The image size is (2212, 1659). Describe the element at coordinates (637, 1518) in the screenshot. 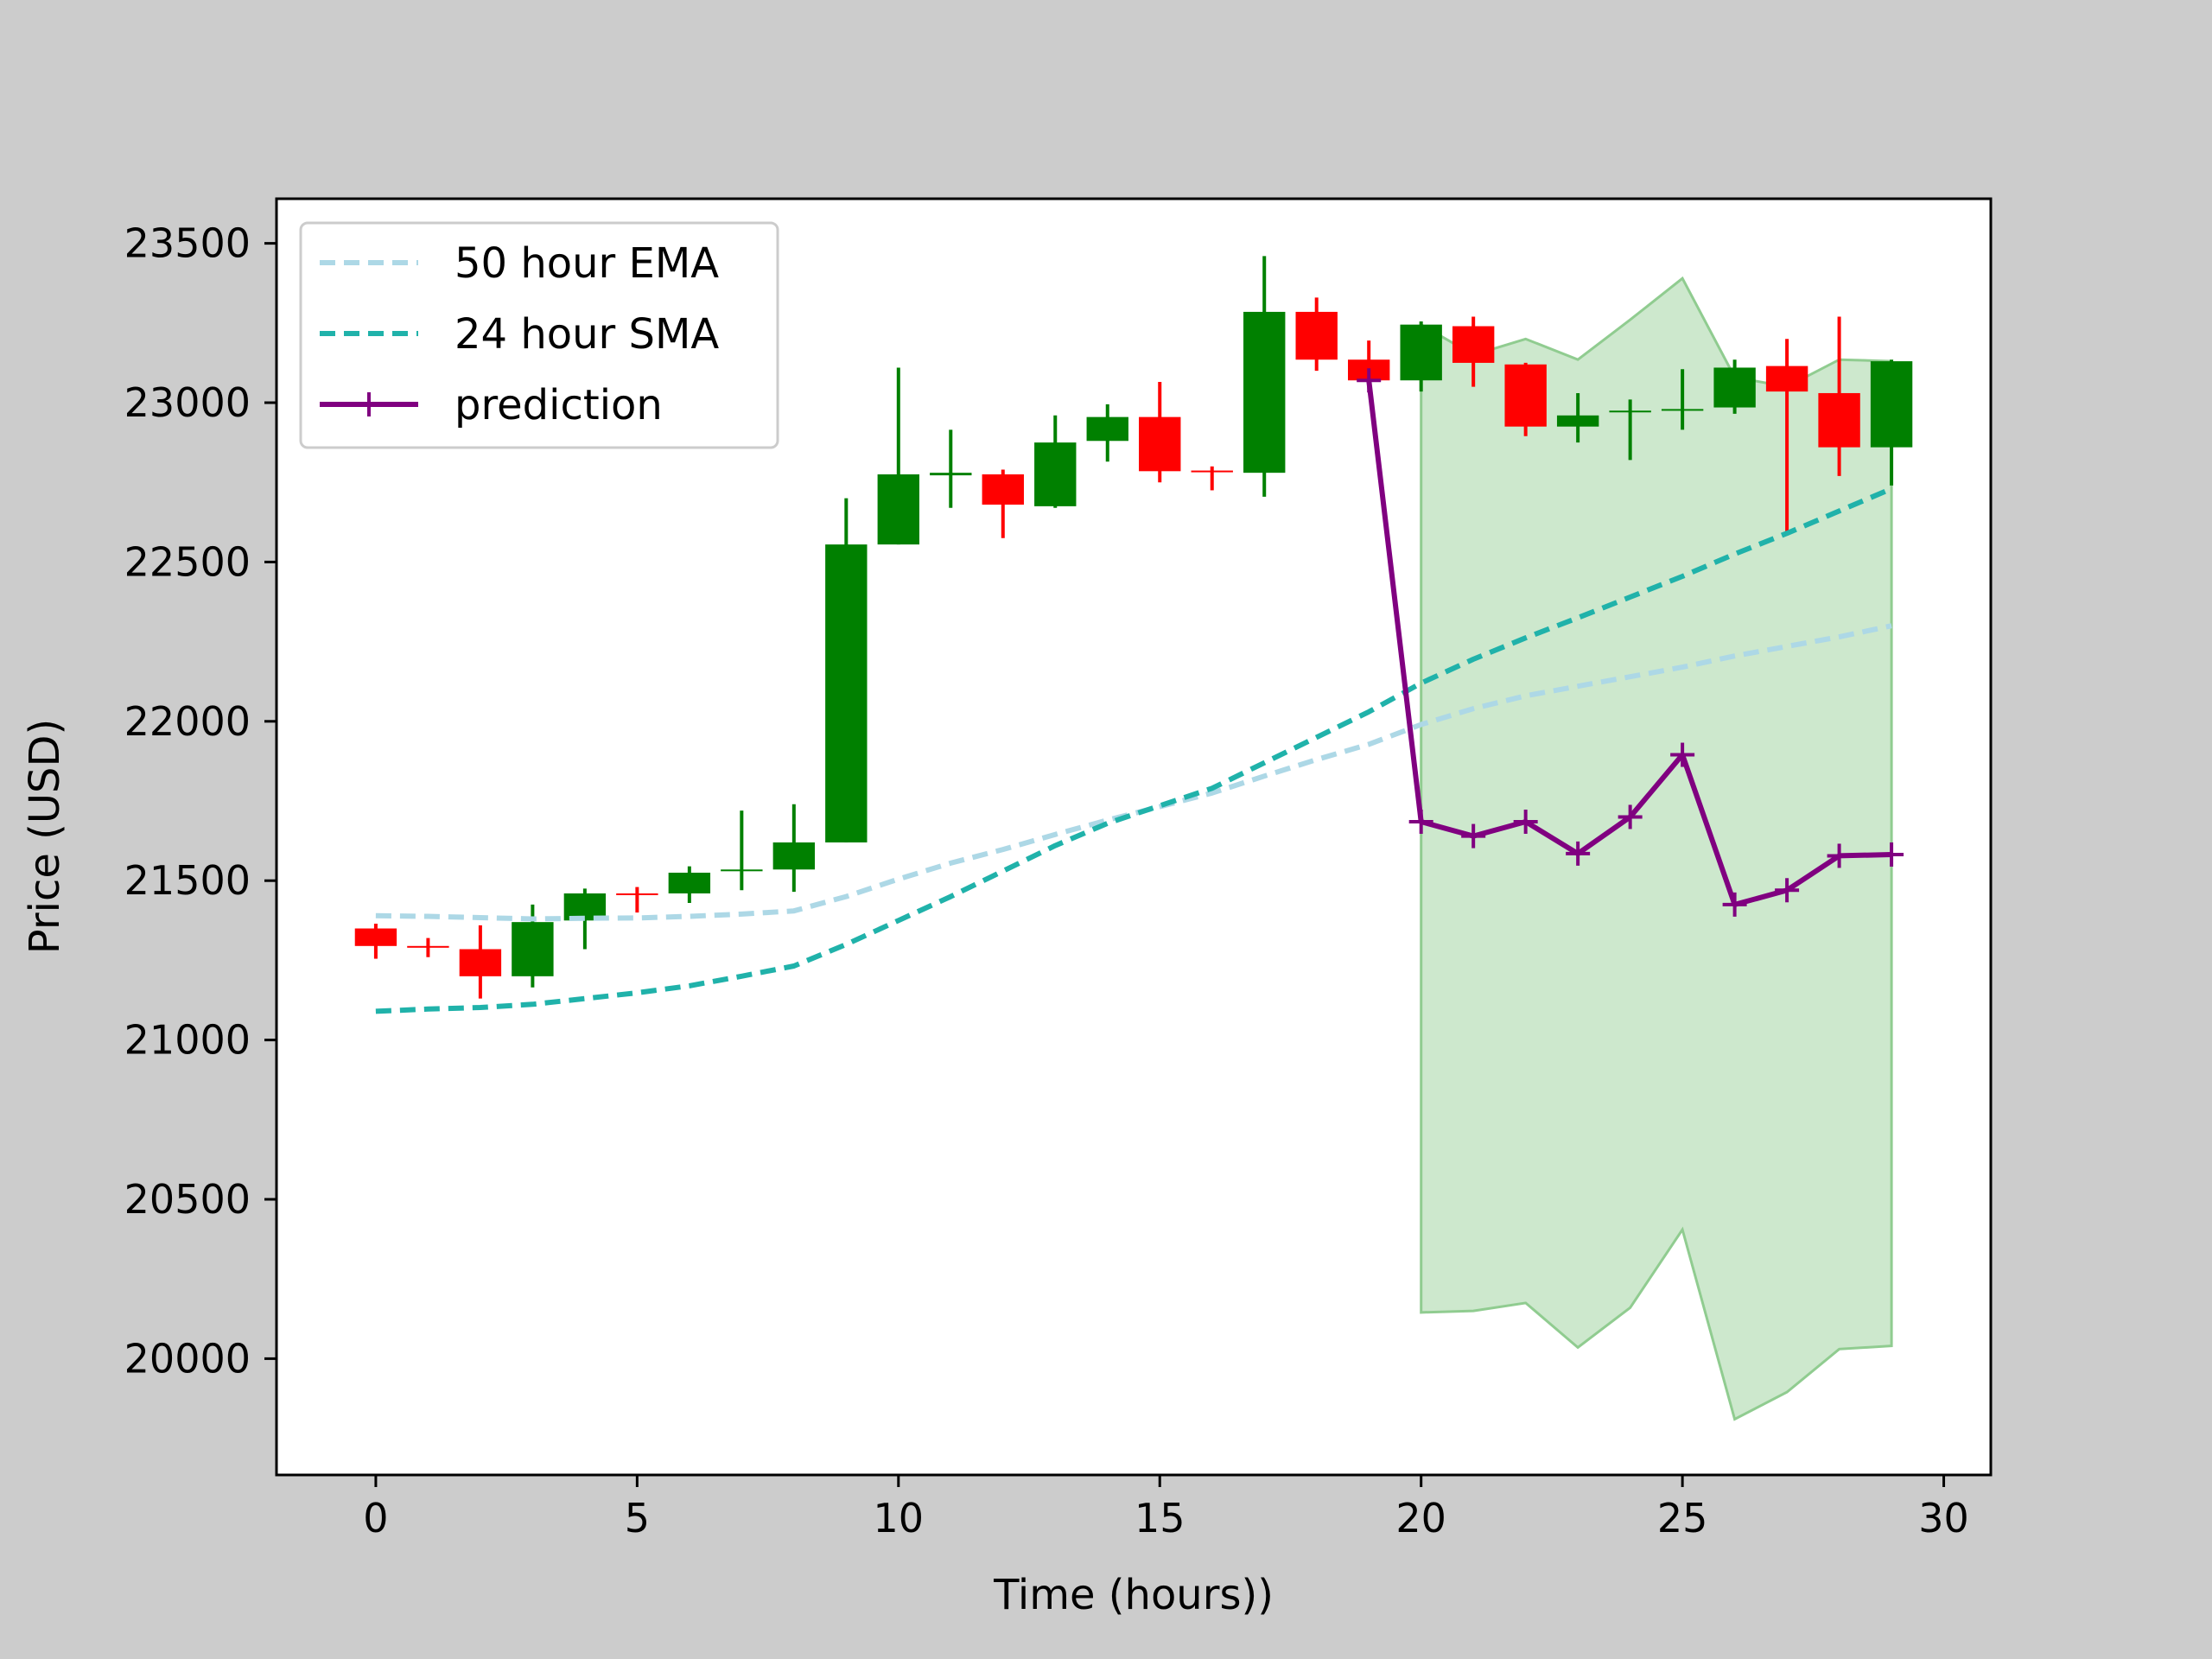

I see `x-tick-label: 5` at that location.